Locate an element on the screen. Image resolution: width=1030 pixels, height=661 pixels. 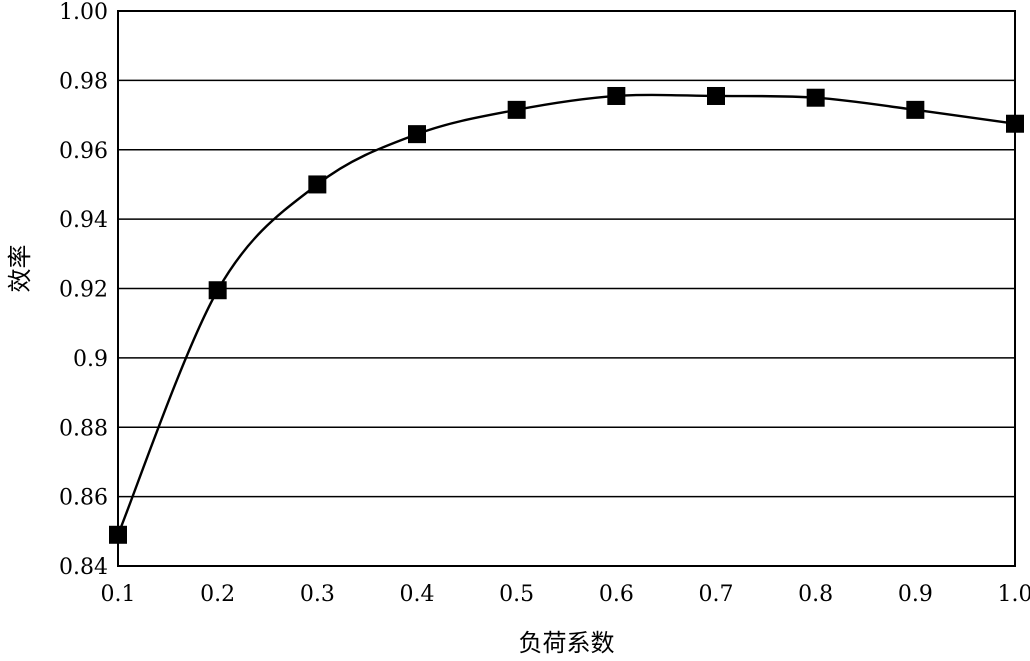
y-tick-labels: 0.84 0.86 0.88 0.9 0.92 0.94 0.96 0.98 1.00 is located at coordinates (83, 290).